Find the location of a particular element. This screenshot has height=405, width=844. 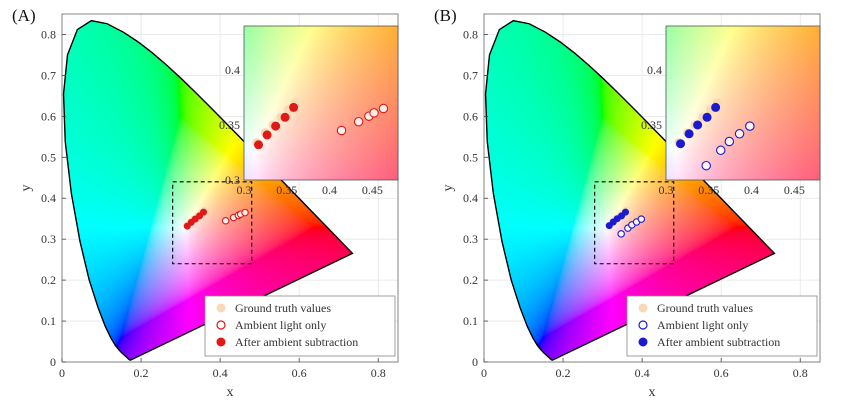

inset-y-tick-label: 0.3 is located at coordinates (232, 180).